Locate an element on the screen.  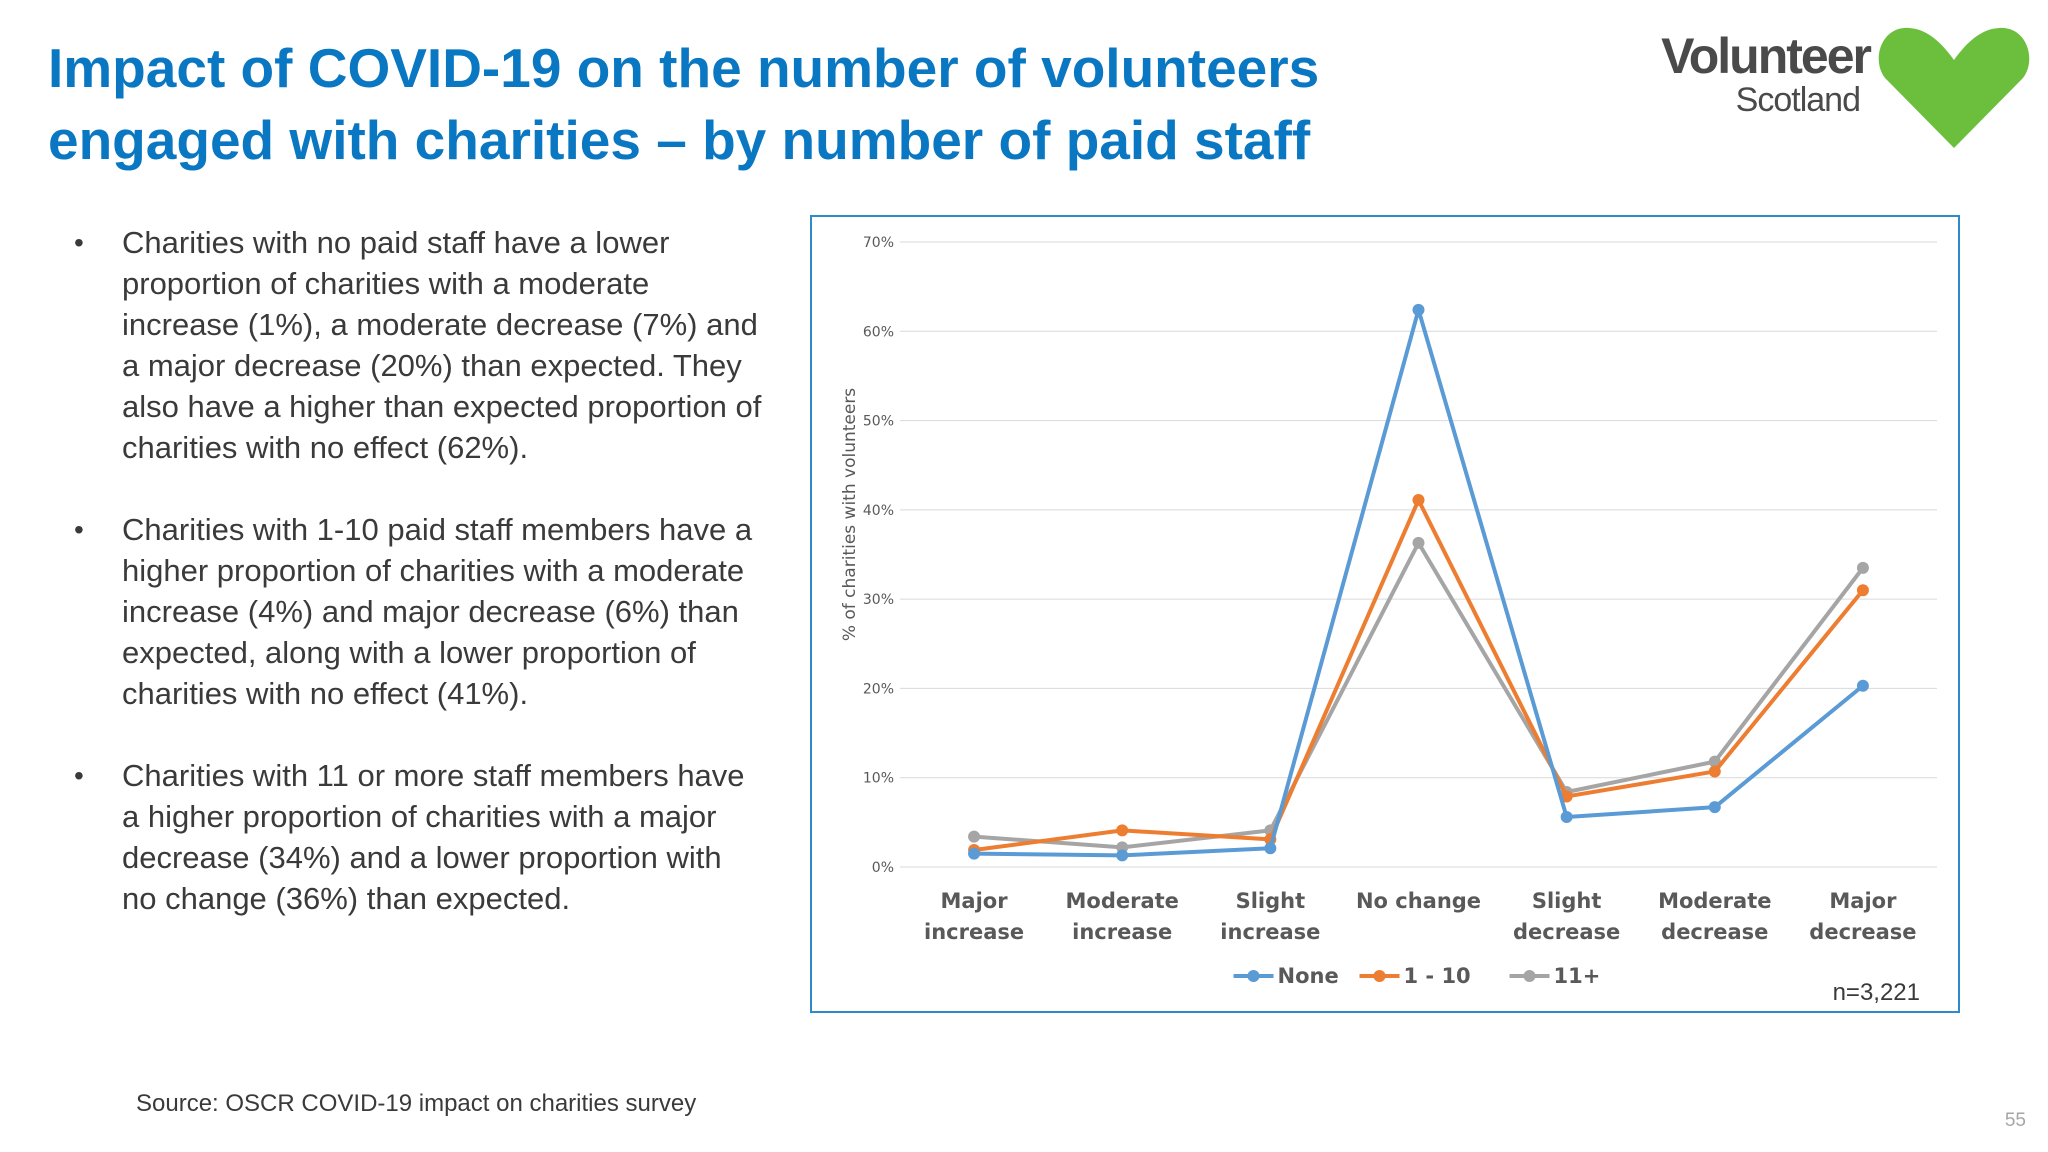
legend-label: 11+ is located at coordinates (1577, 976).